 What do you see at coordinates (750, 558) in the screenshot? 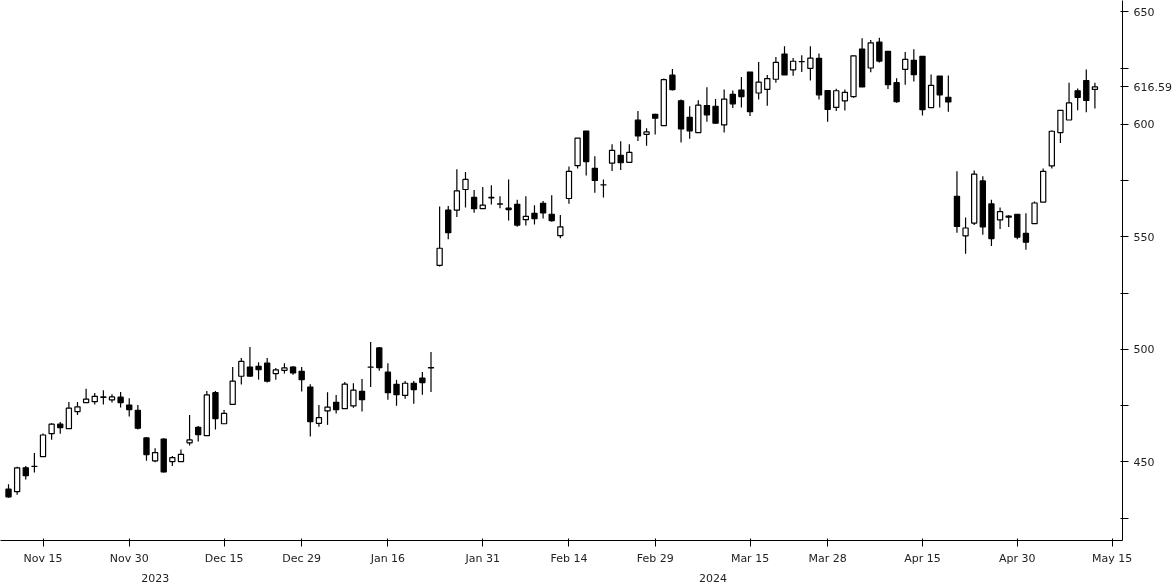
I see `x-tick-label: Mar 15` at bounding box center [750, 558].